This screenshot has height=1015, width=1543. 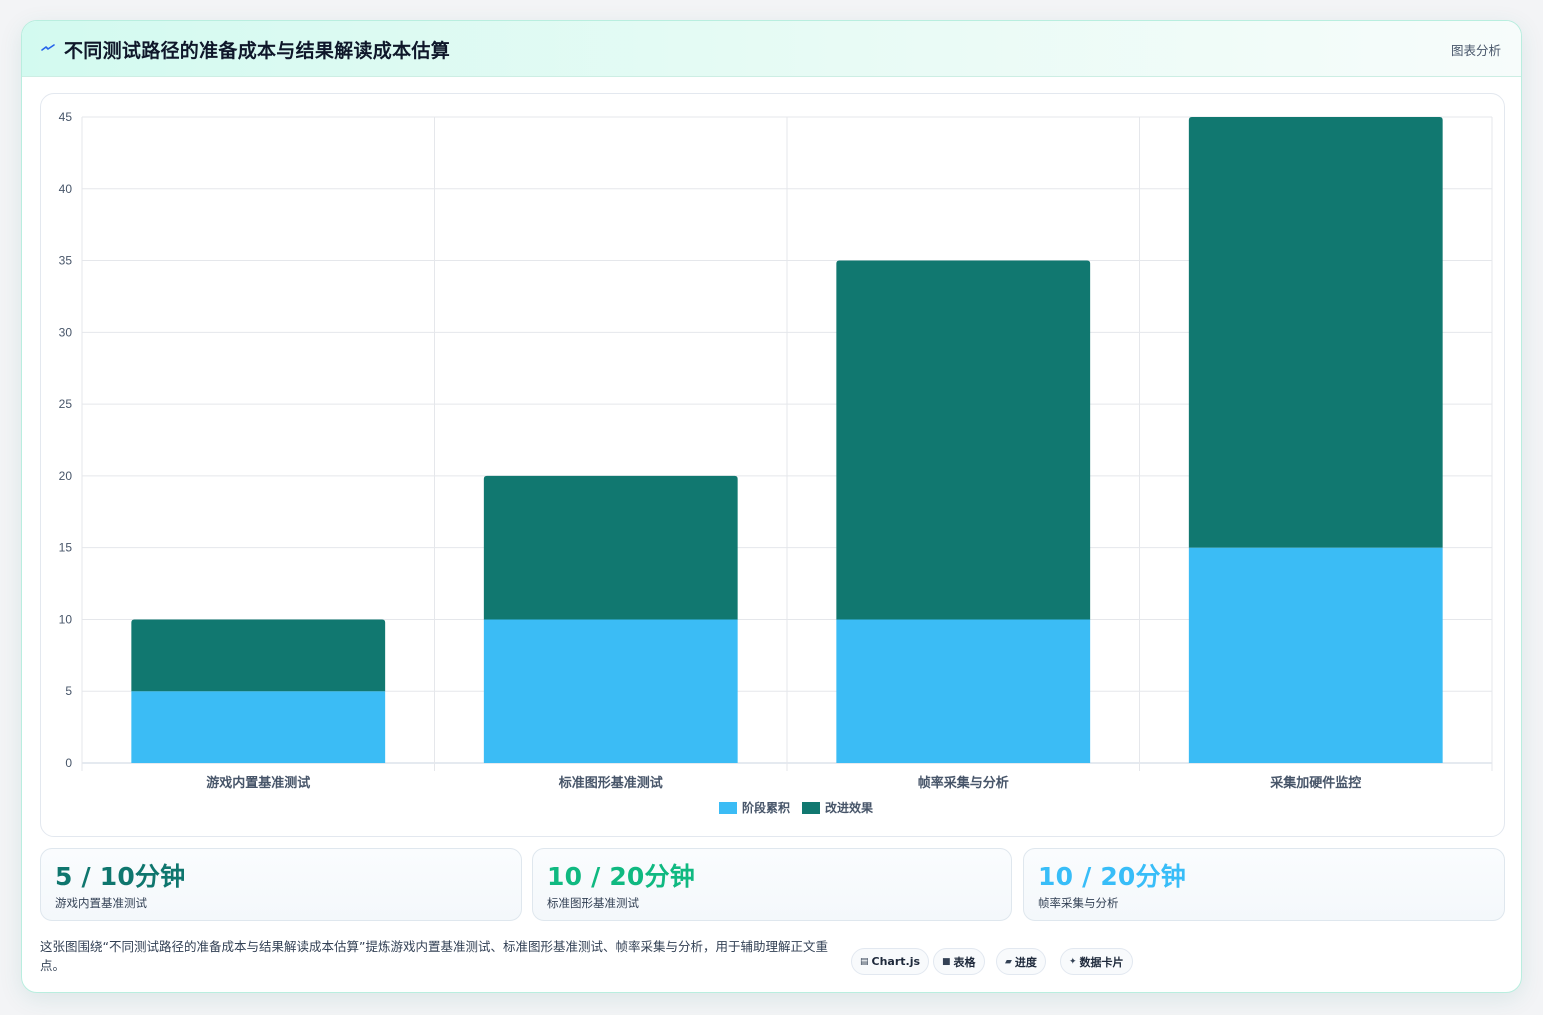 What do you see at coordinates (593, 903) in the screenshot?
I see `stat-label: 标准图形基准测试` at bounding box center [593, 903].